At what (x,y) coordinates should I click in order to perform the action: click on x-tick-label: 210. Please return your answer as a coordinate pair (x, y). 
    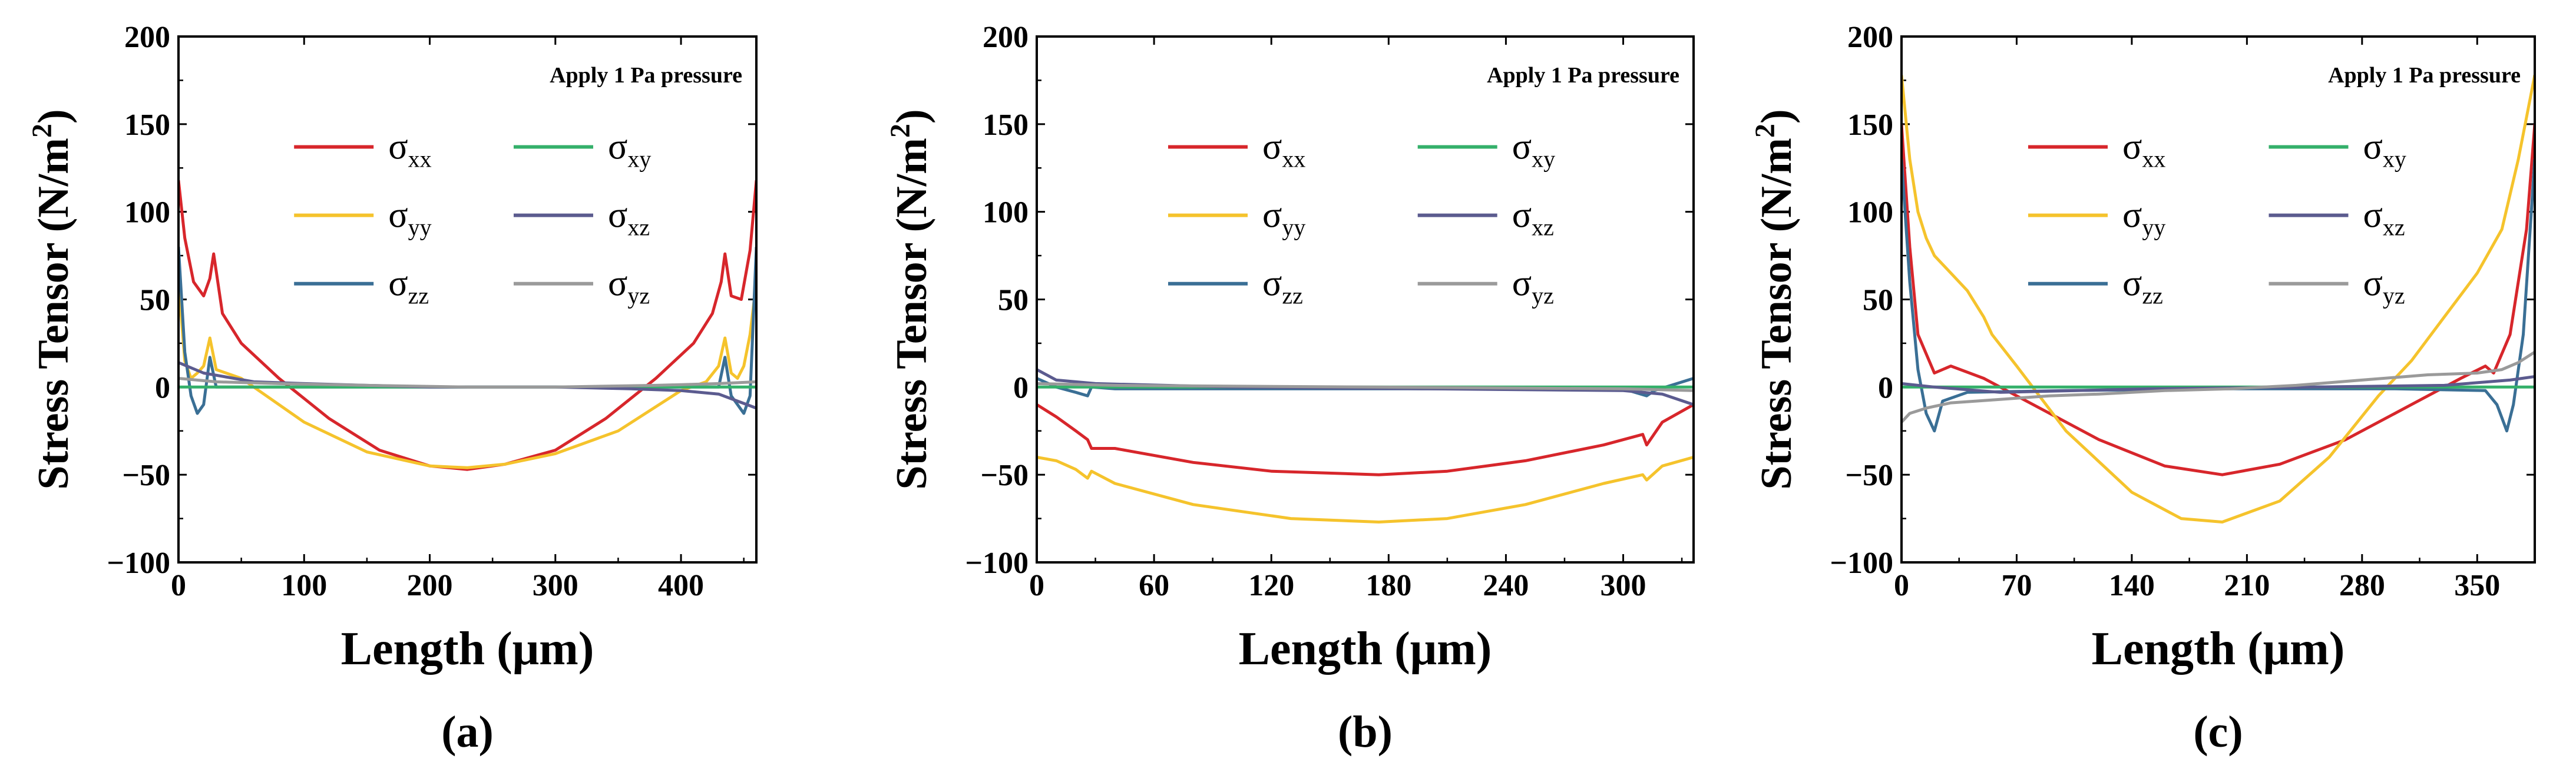
    Looking at the image, I should click on (2247, 585).